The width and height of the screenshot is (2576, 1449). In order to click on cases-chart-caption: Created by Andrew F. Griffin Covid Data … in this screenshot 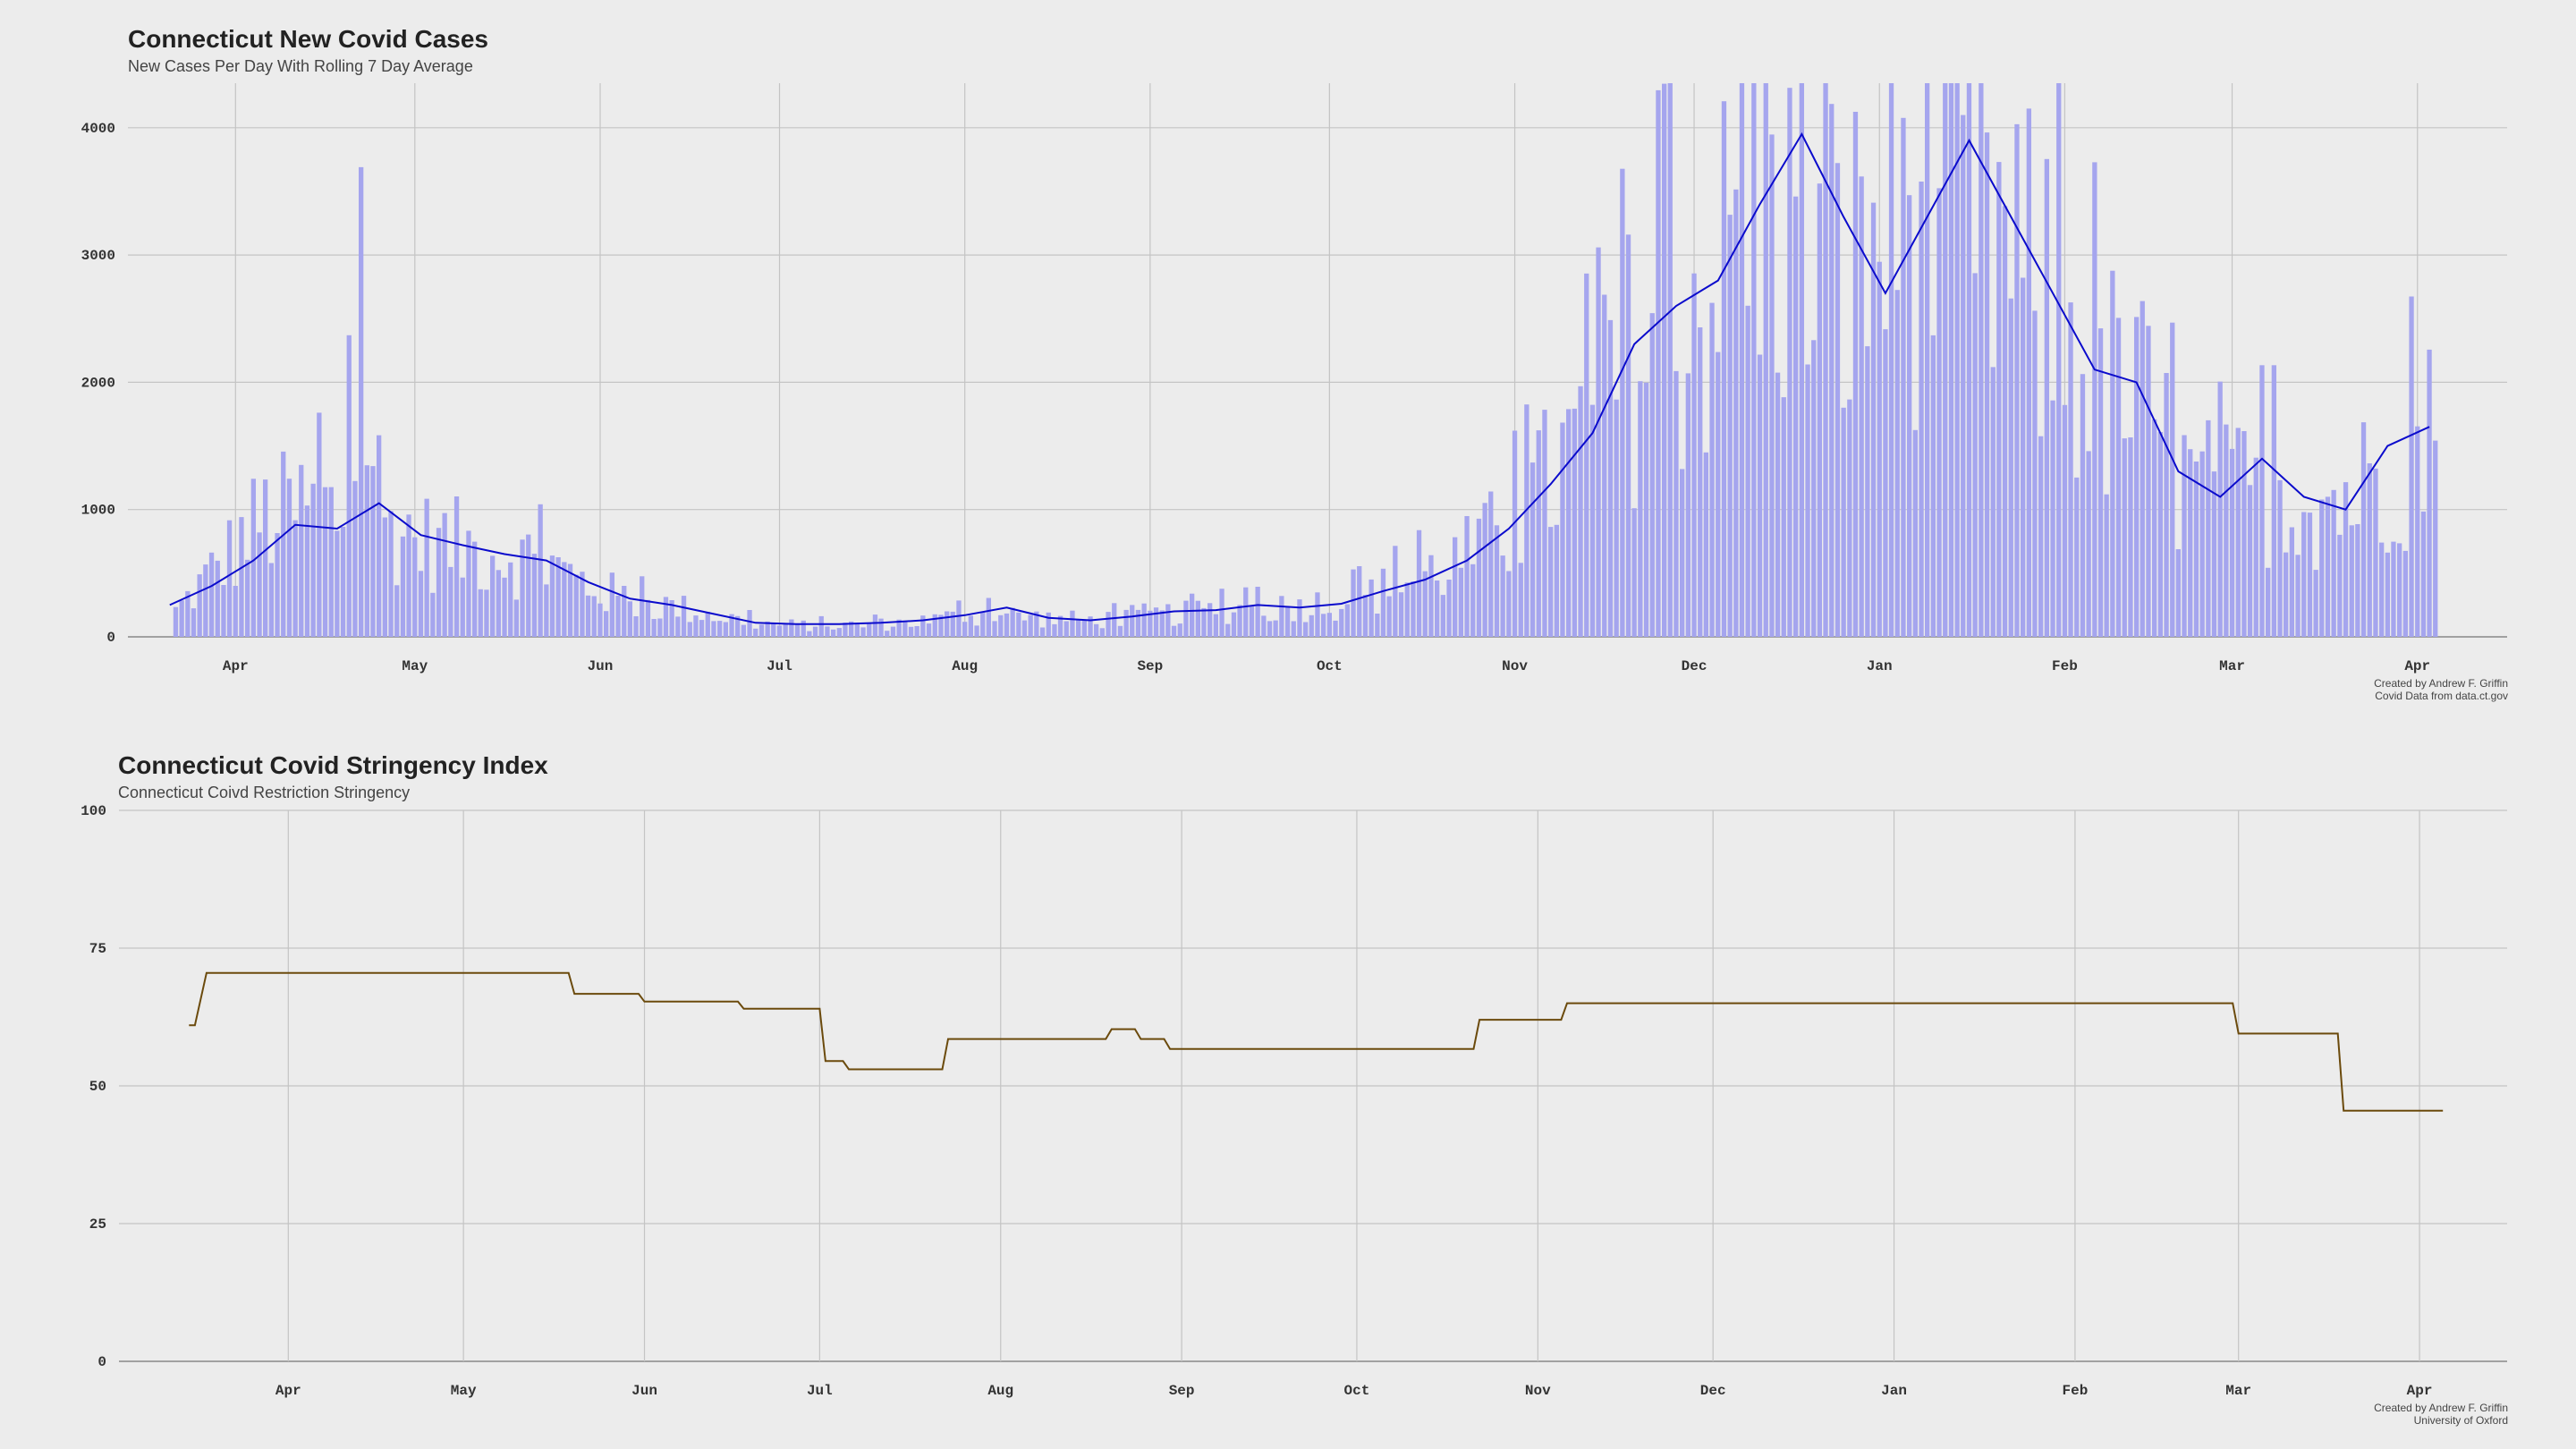, I will do `click(2441, 689)`.